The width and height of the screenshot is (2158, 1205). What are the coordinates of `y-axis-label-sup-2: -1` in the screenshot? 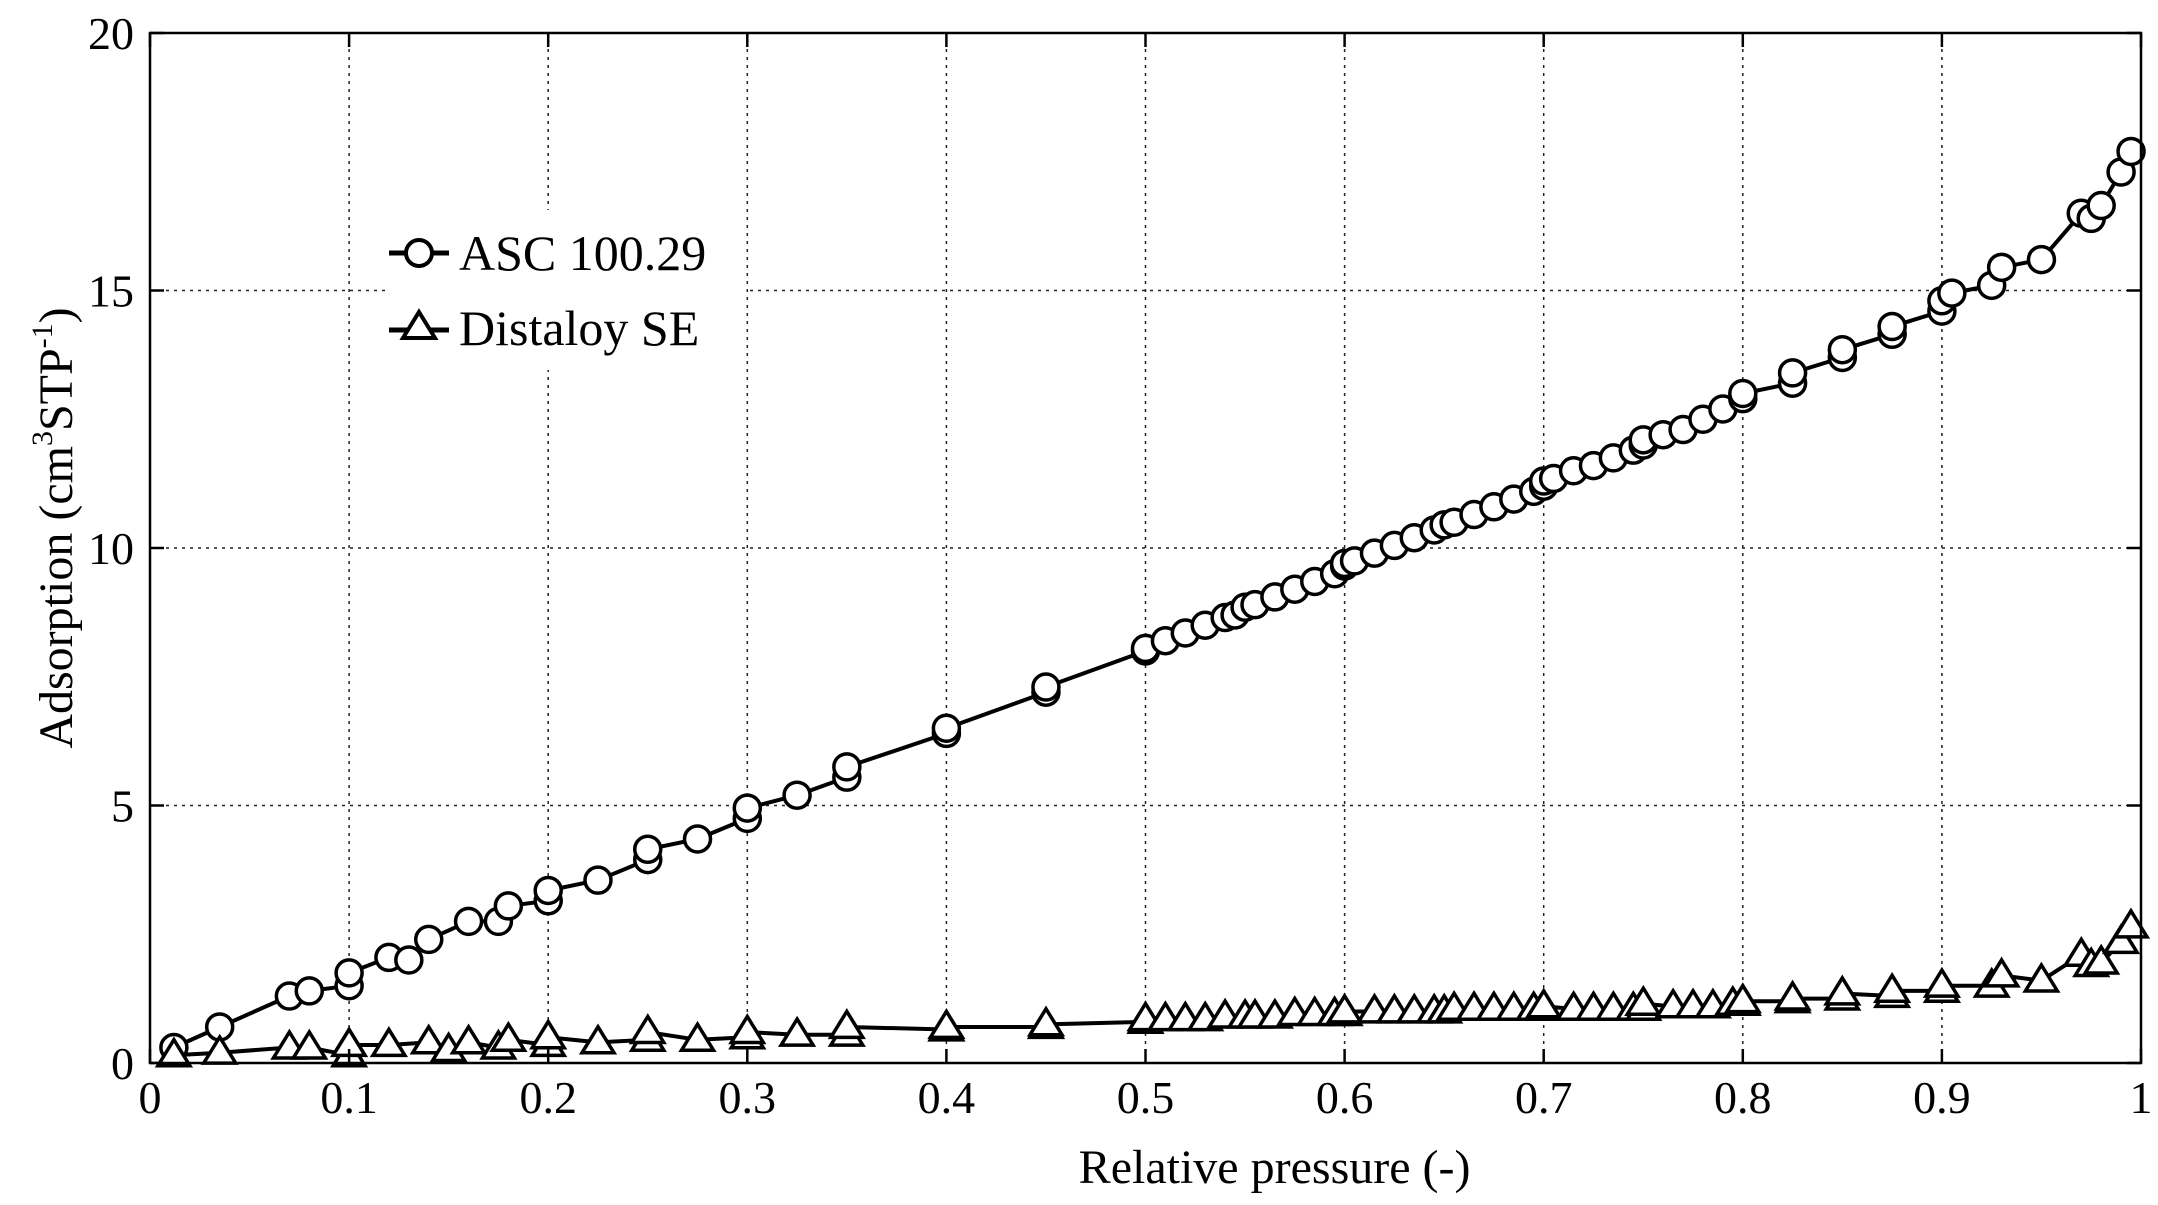 It's located at (42, 335).